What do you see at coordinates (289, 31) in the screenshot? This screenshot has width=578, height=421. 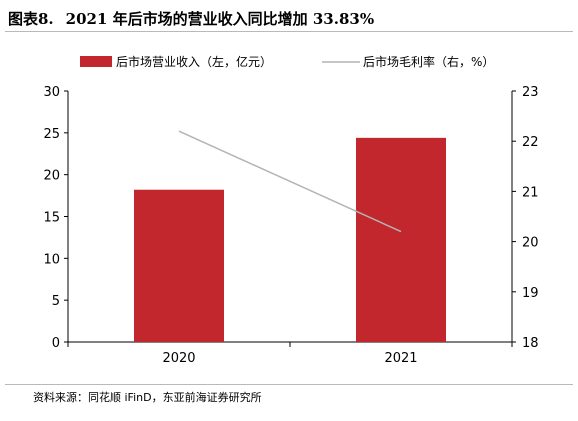 I see `top-rule` at bounding box center [289, 31].